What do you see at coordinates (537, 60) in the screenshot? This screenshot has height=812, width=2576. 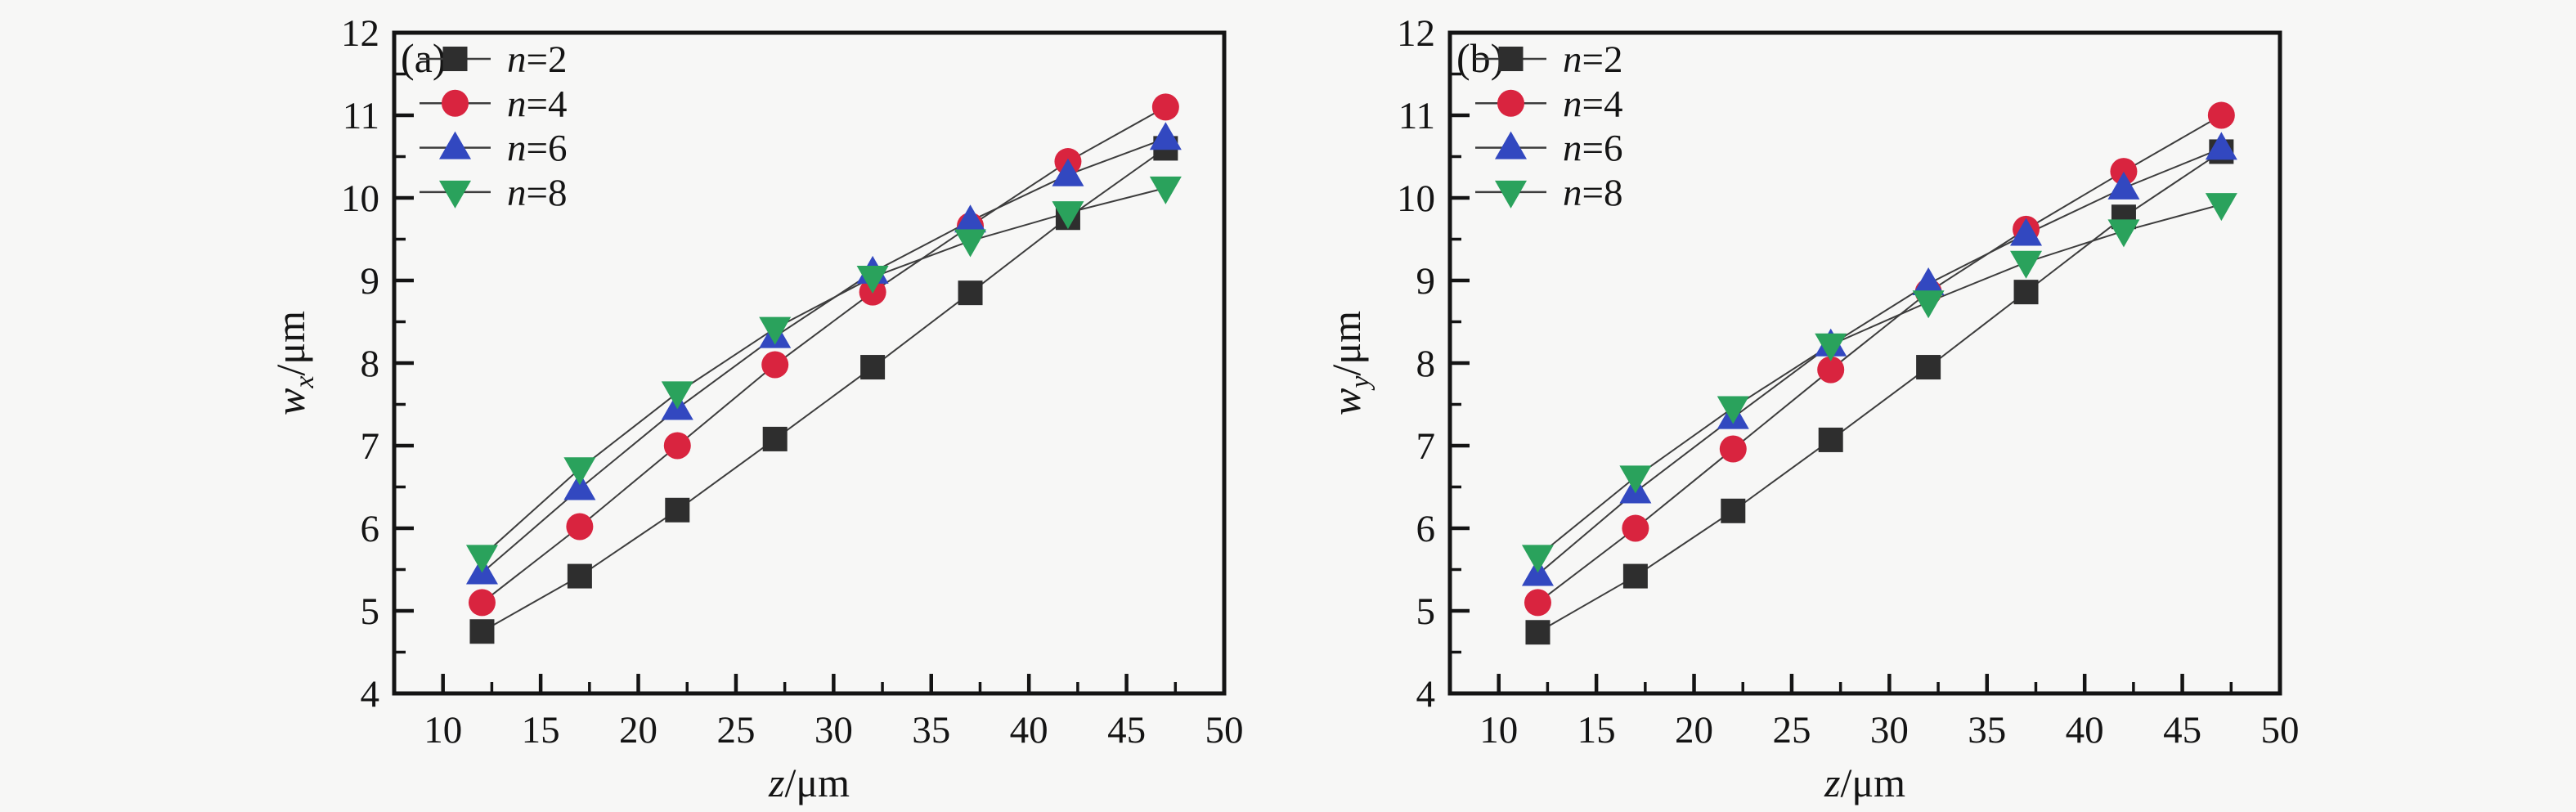 I see `legend-label: n=2` at bounding box center [537, 60].